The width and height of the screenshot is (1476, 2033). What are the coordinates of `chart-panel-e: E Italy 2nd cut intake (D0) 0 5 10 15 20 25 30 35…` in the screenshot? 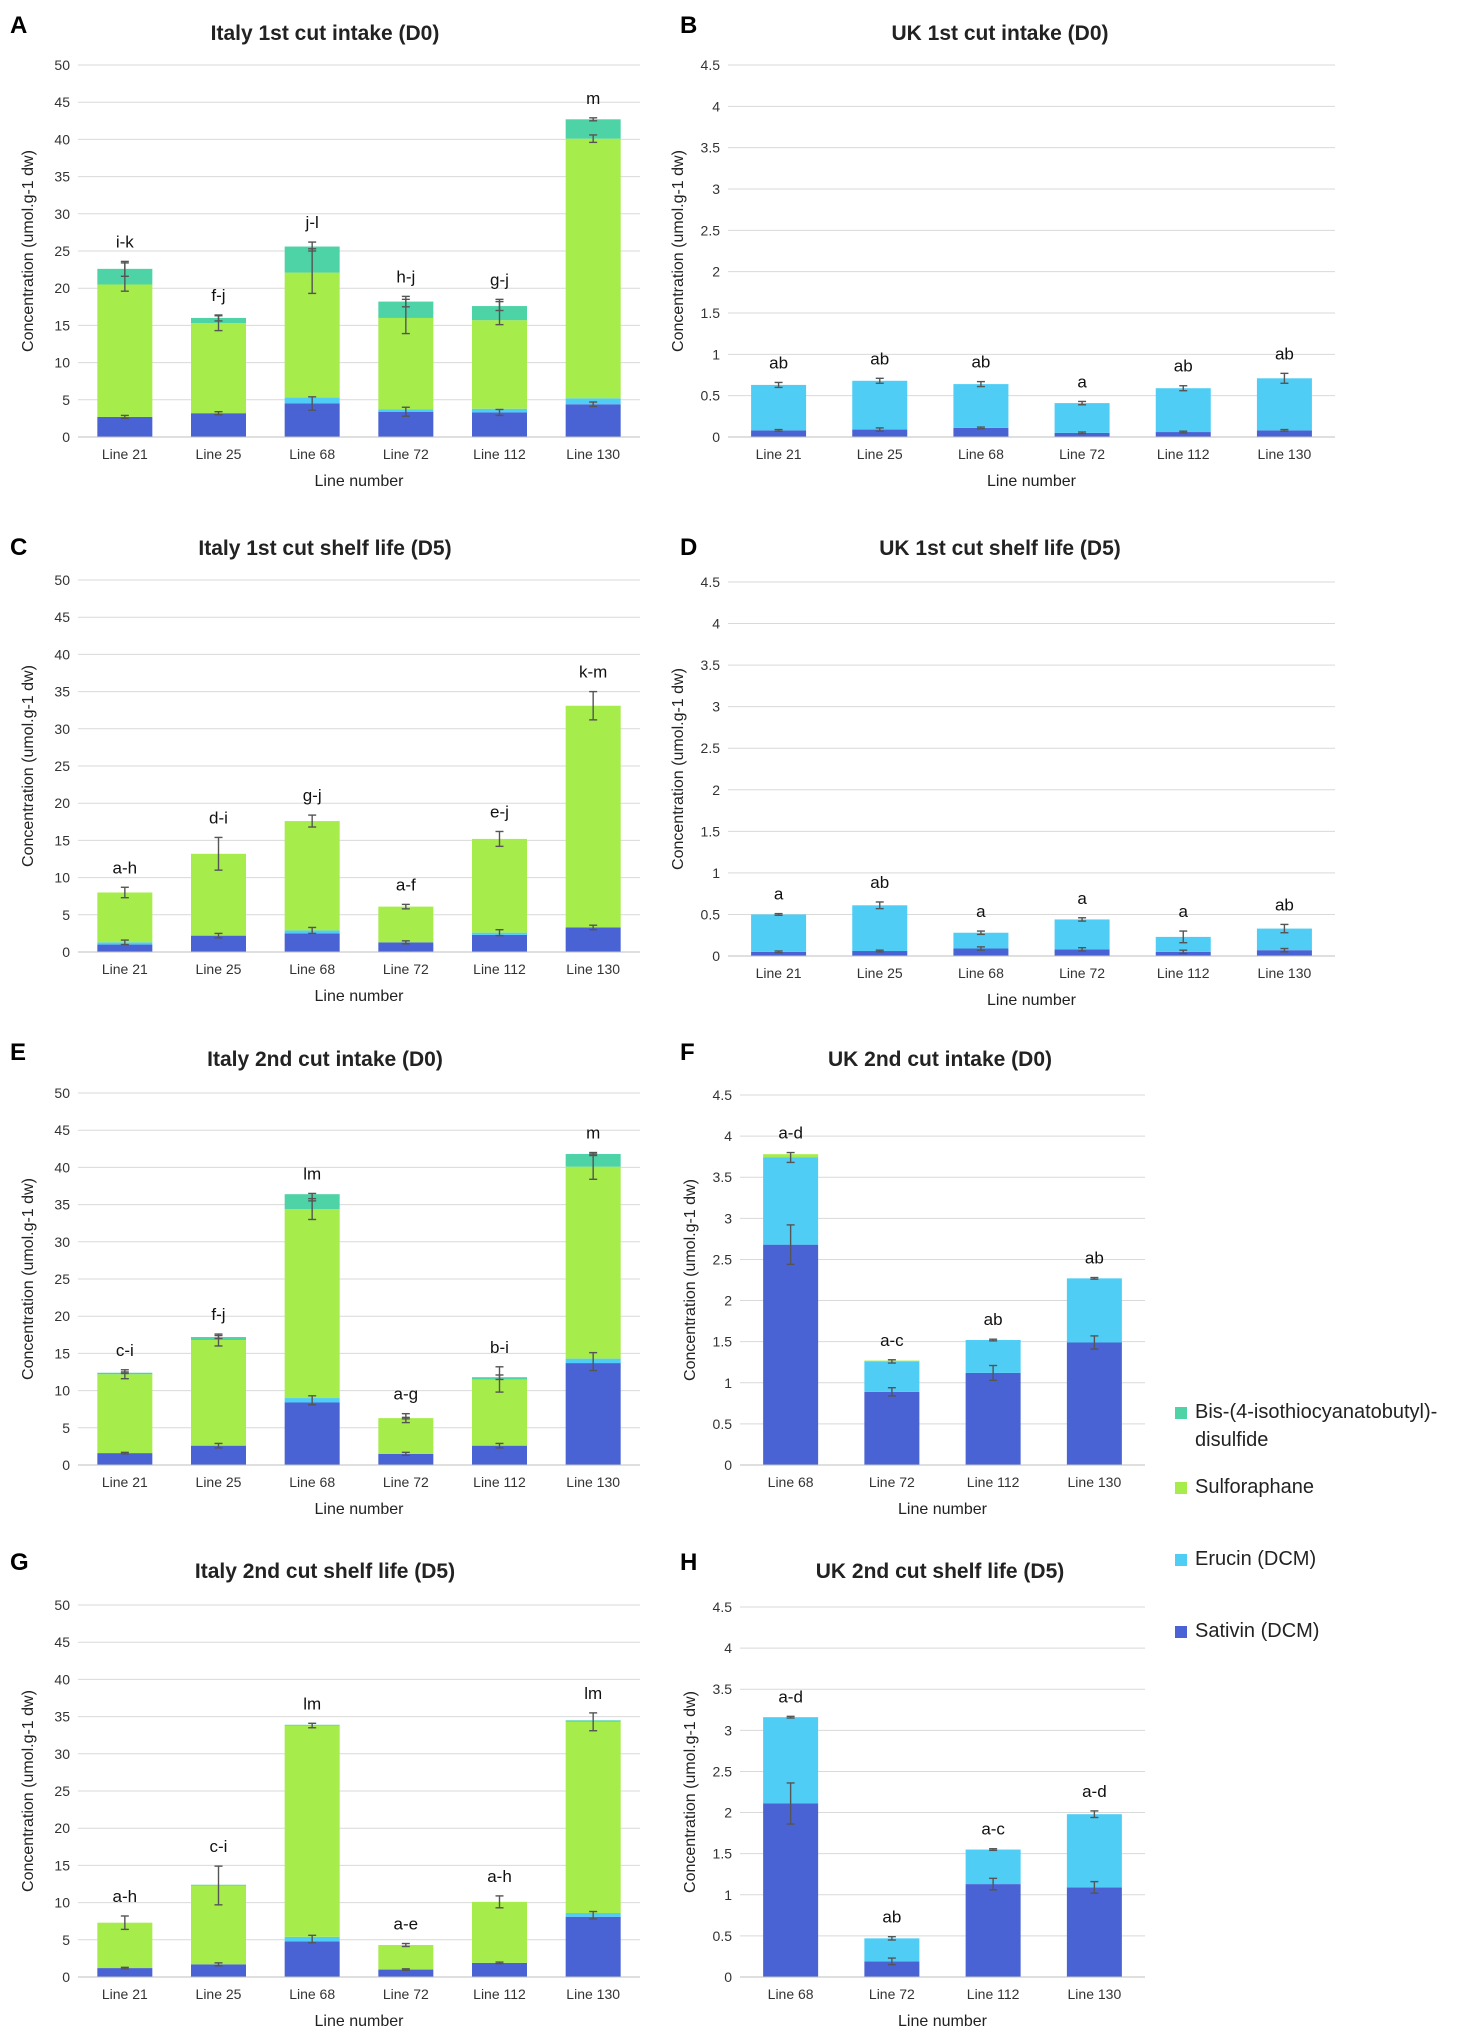 It's located at (325, 1278).